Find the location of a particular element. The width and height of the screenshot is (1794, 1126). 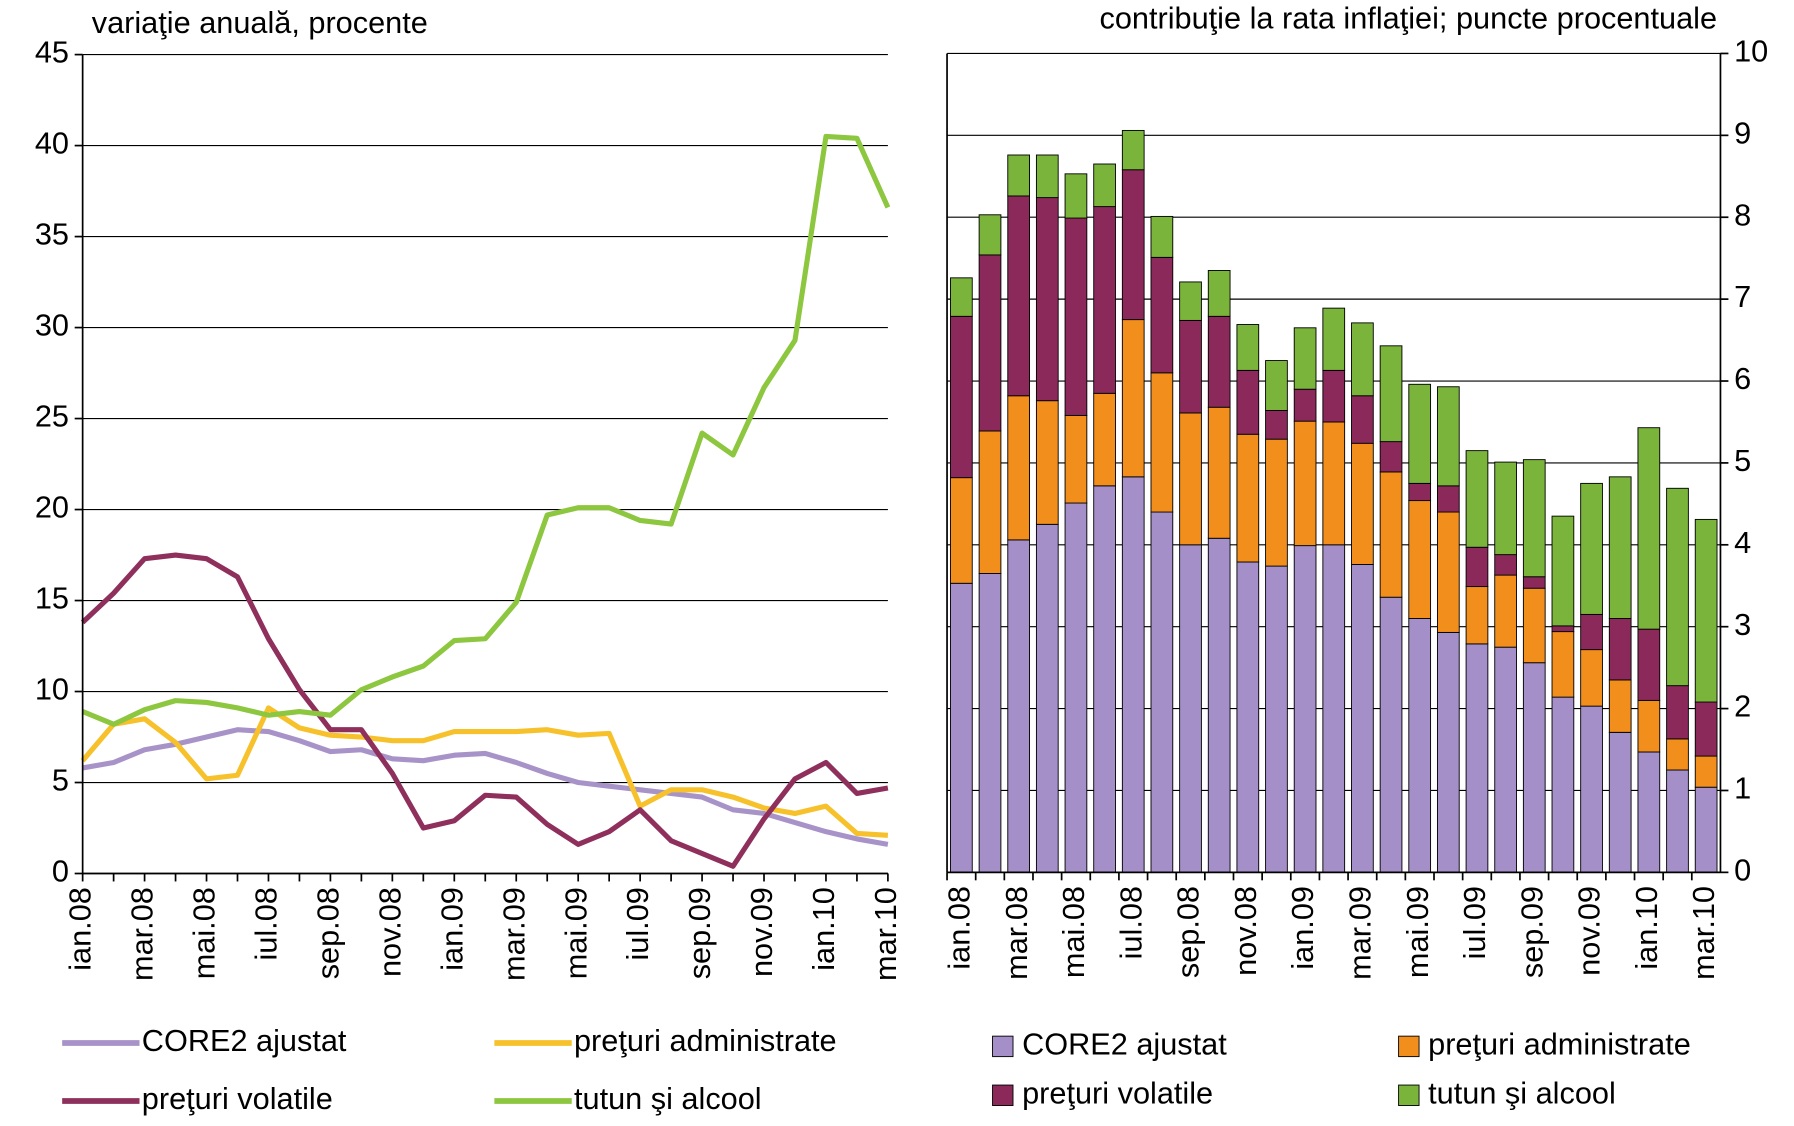

x-tick-label: ian.08 is located at coordinates (958, 928).